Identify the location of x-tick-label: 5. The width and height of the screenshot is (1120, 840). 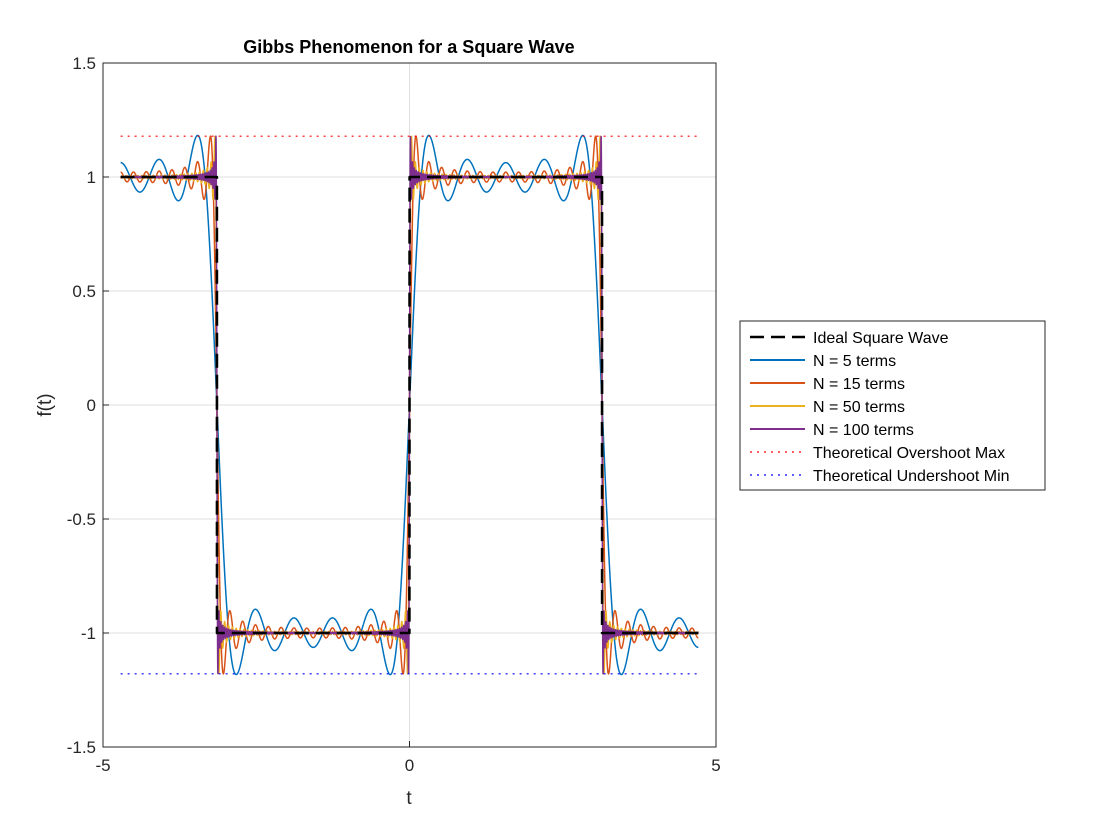
(715, 765).